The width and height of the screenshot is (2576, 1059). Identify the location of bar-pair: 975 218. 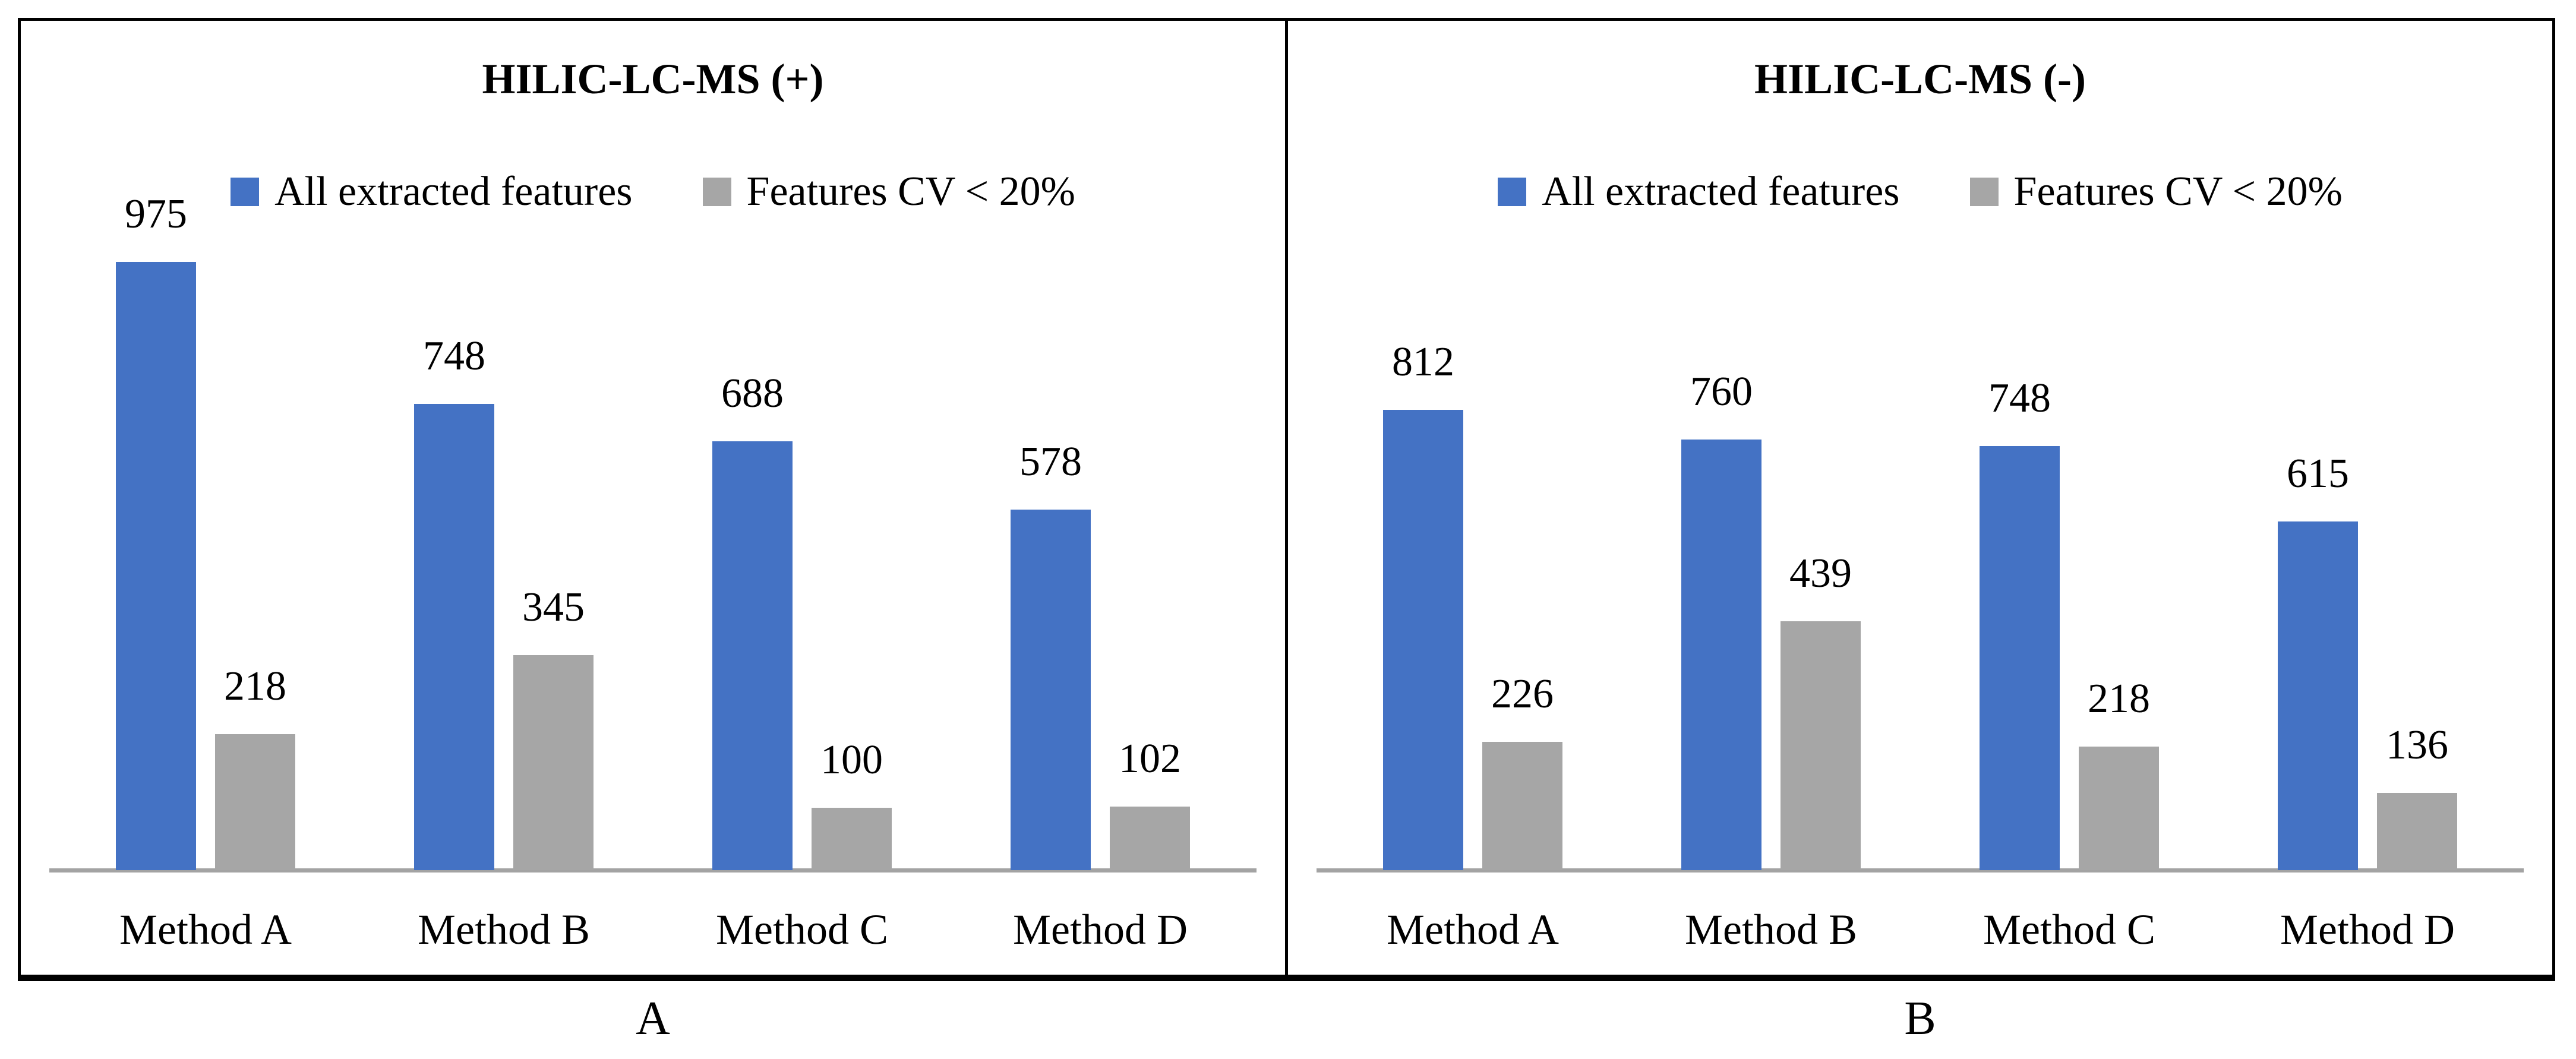
(205, 532).